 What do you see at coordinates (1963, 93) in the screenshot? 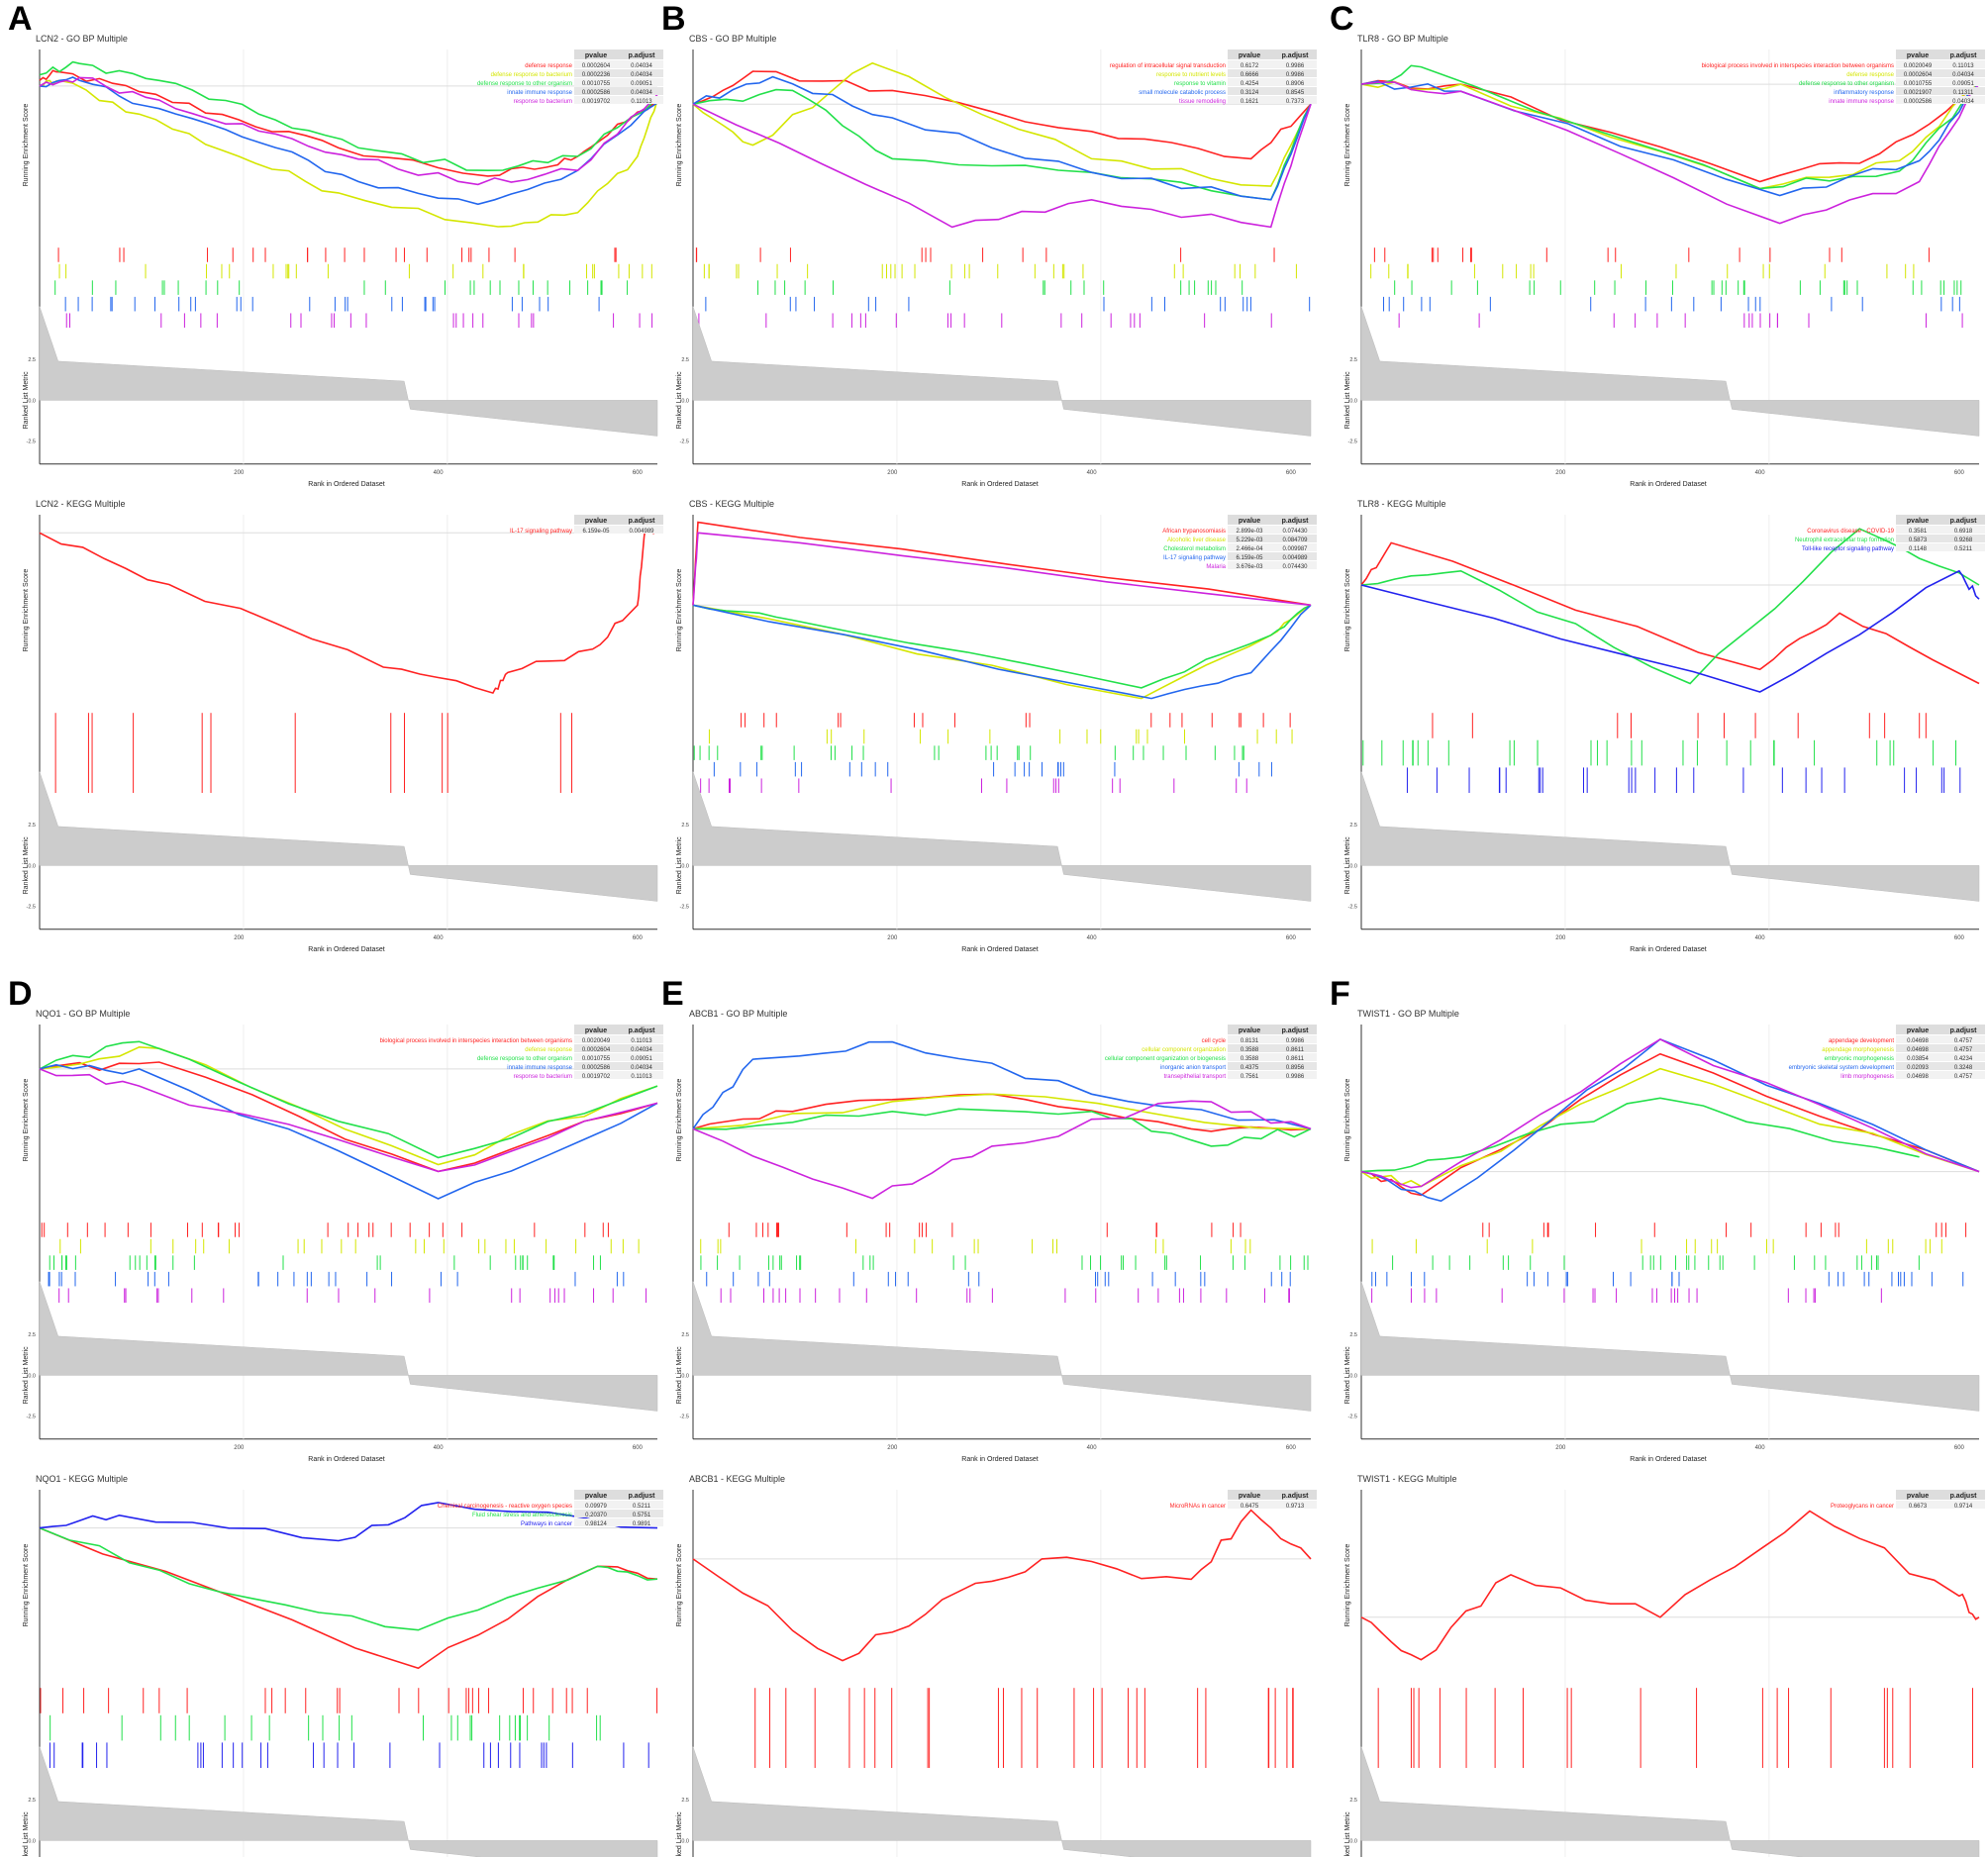
I see `legend-padj: 0.11311` at bounding box center [1963, 93].